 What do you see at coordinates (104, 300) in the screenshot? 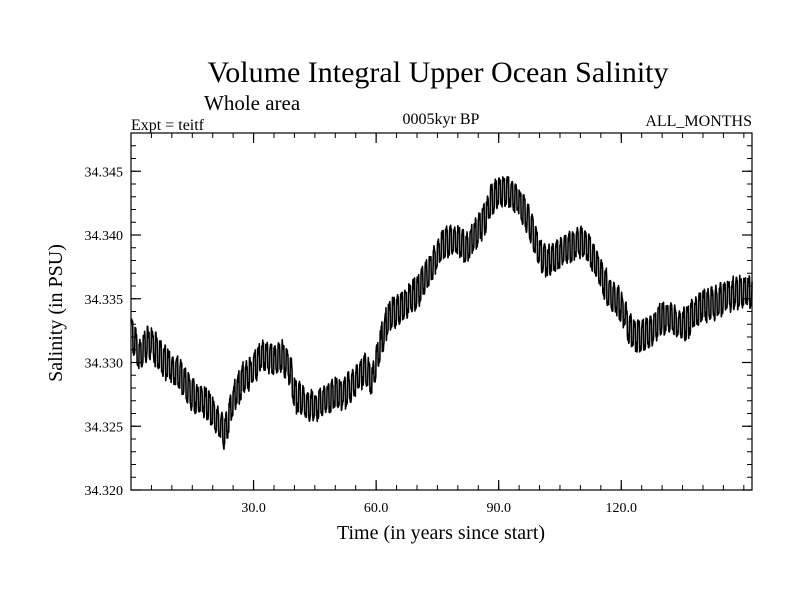
I see `y-tick-label: 34.335` at bounding box center [104, 300].